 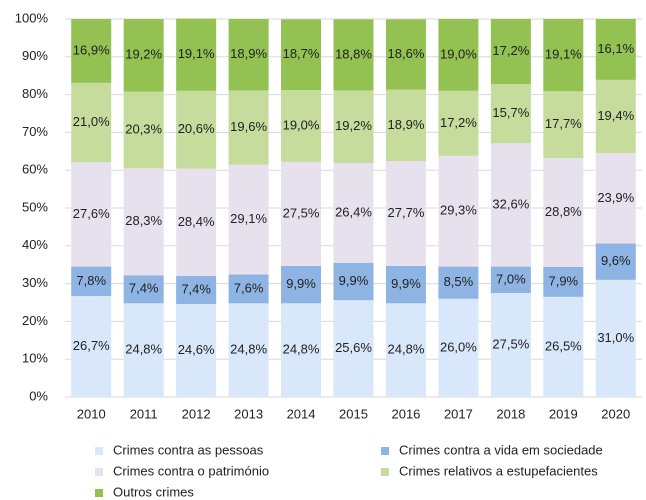 What do you see at coordinates (406, 212) in the screenshot?
I see `data-label: 27,7%` at bounding box center [406, 212].